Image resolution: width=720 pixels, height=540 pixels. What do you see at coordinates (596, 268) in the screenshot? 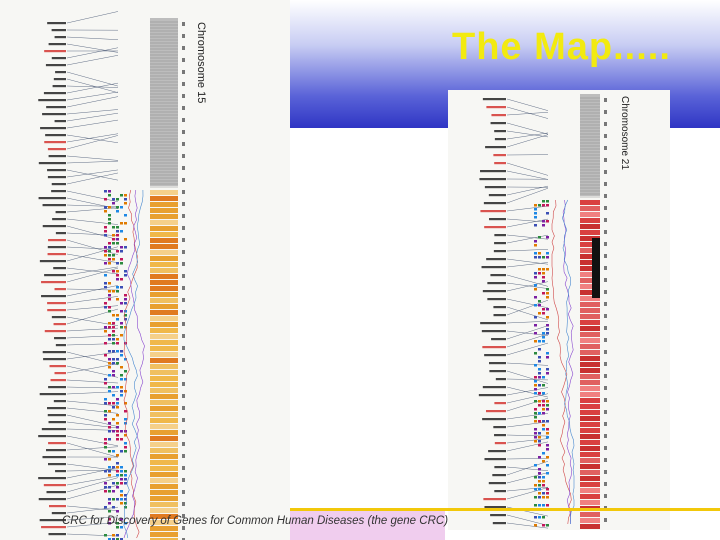
I see `scan-dark-band` at bounding box center [596, 268].